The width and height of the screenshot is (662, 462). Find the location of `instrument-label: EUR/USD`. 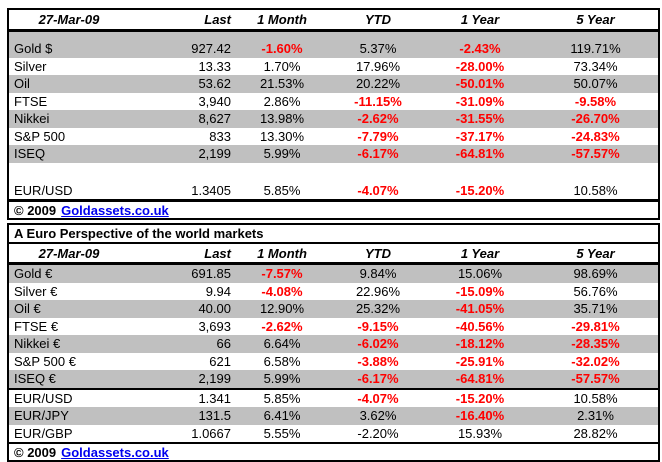

instrument-label: EUR/USD is located at coordinates (43, 398).